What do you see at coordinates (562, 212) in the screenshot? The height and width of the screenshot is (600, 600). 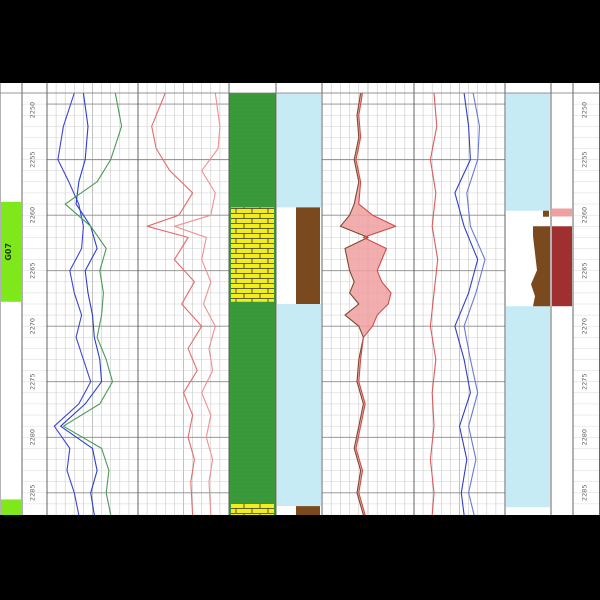 I see `column-8-top` at bounding box center [562, 212].